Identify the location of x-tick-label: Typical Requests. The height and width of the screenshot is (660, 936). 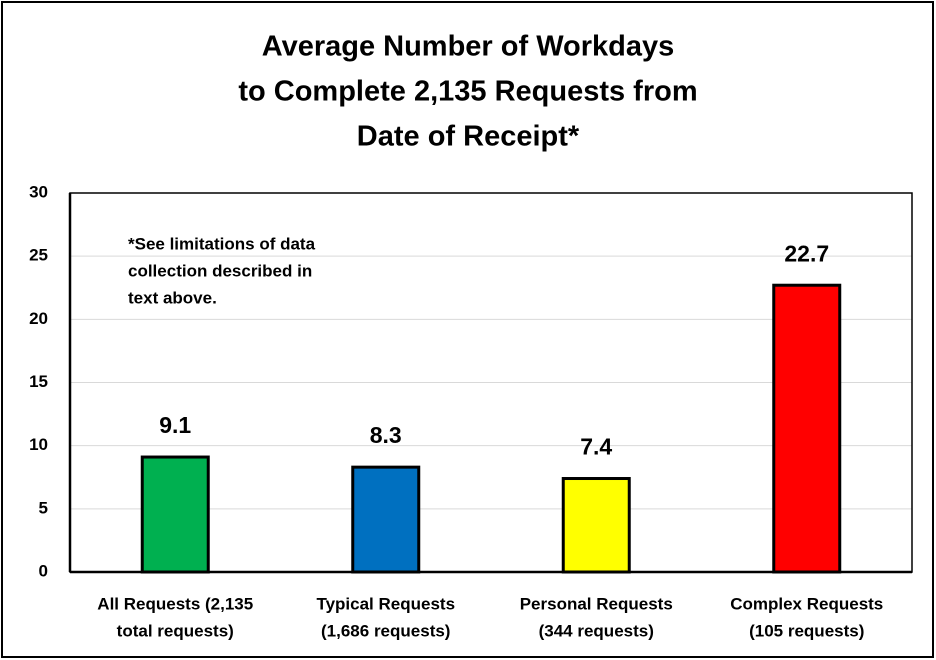
(385, 603).